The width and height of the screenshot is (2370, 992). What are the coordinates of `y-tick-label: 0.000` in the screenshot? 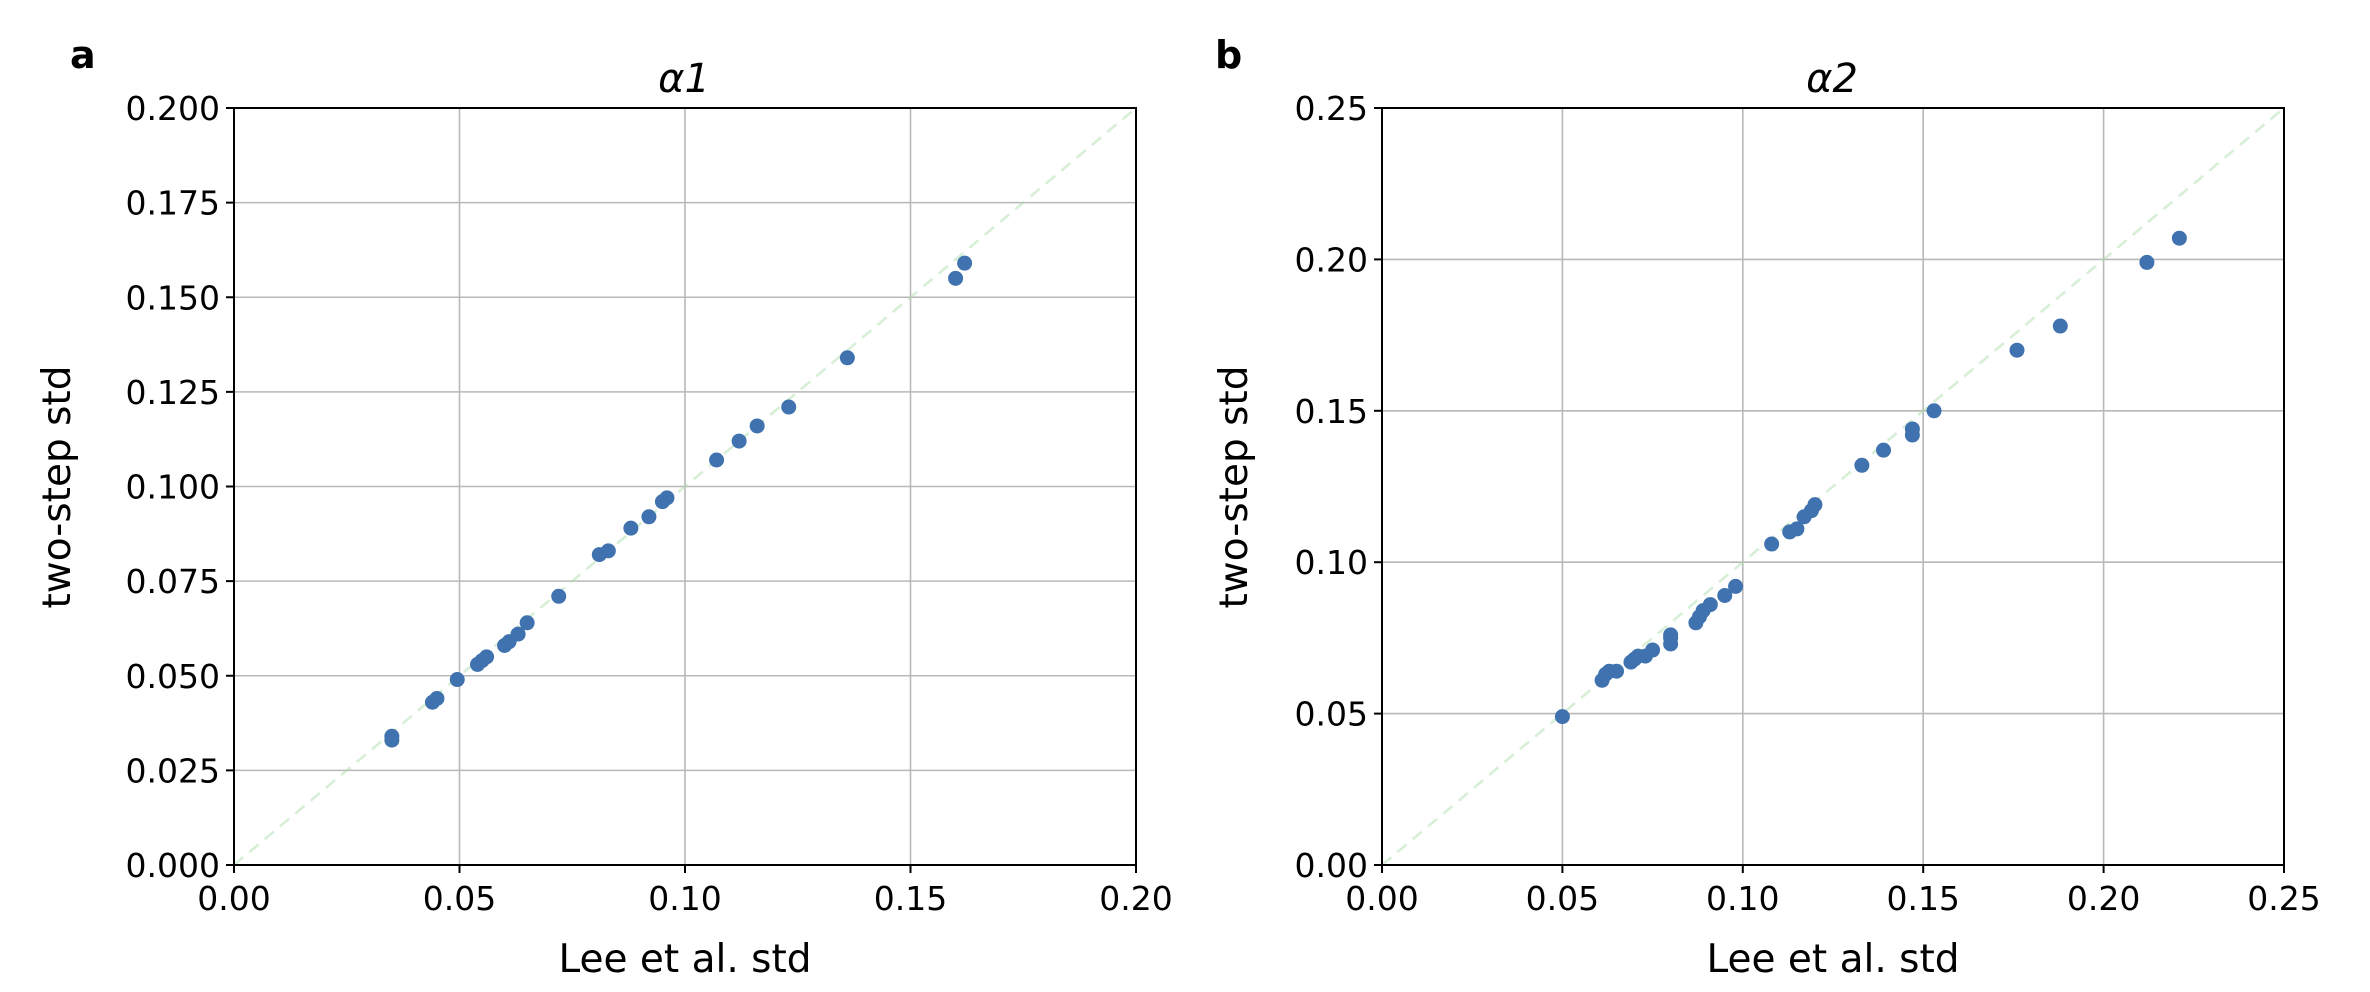 It's located at (173, 865).